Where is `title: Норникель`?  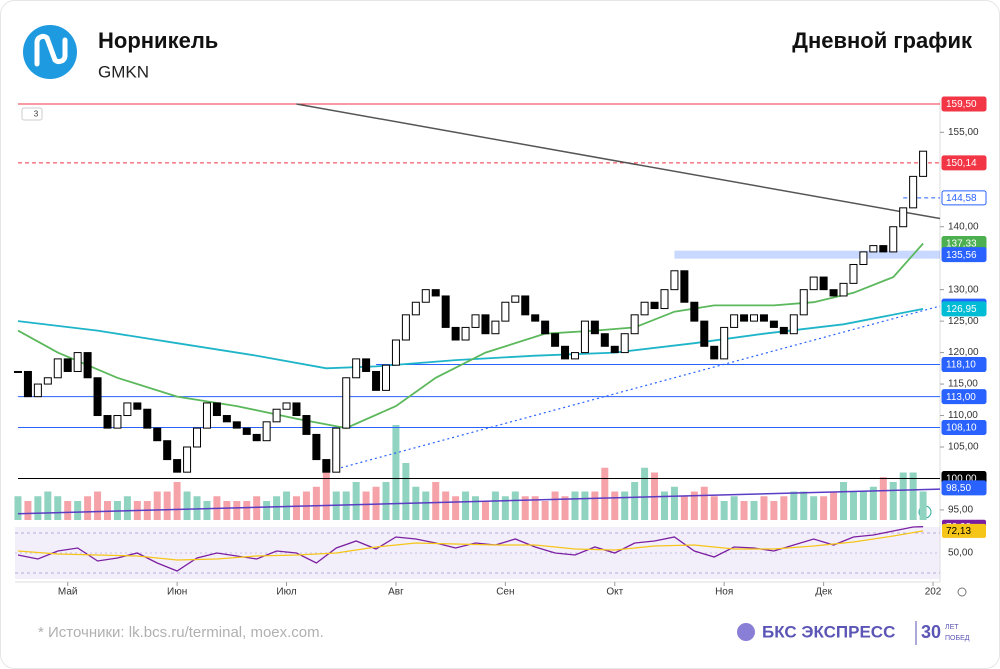
title: Норникель is located at coordinates (158, 40).